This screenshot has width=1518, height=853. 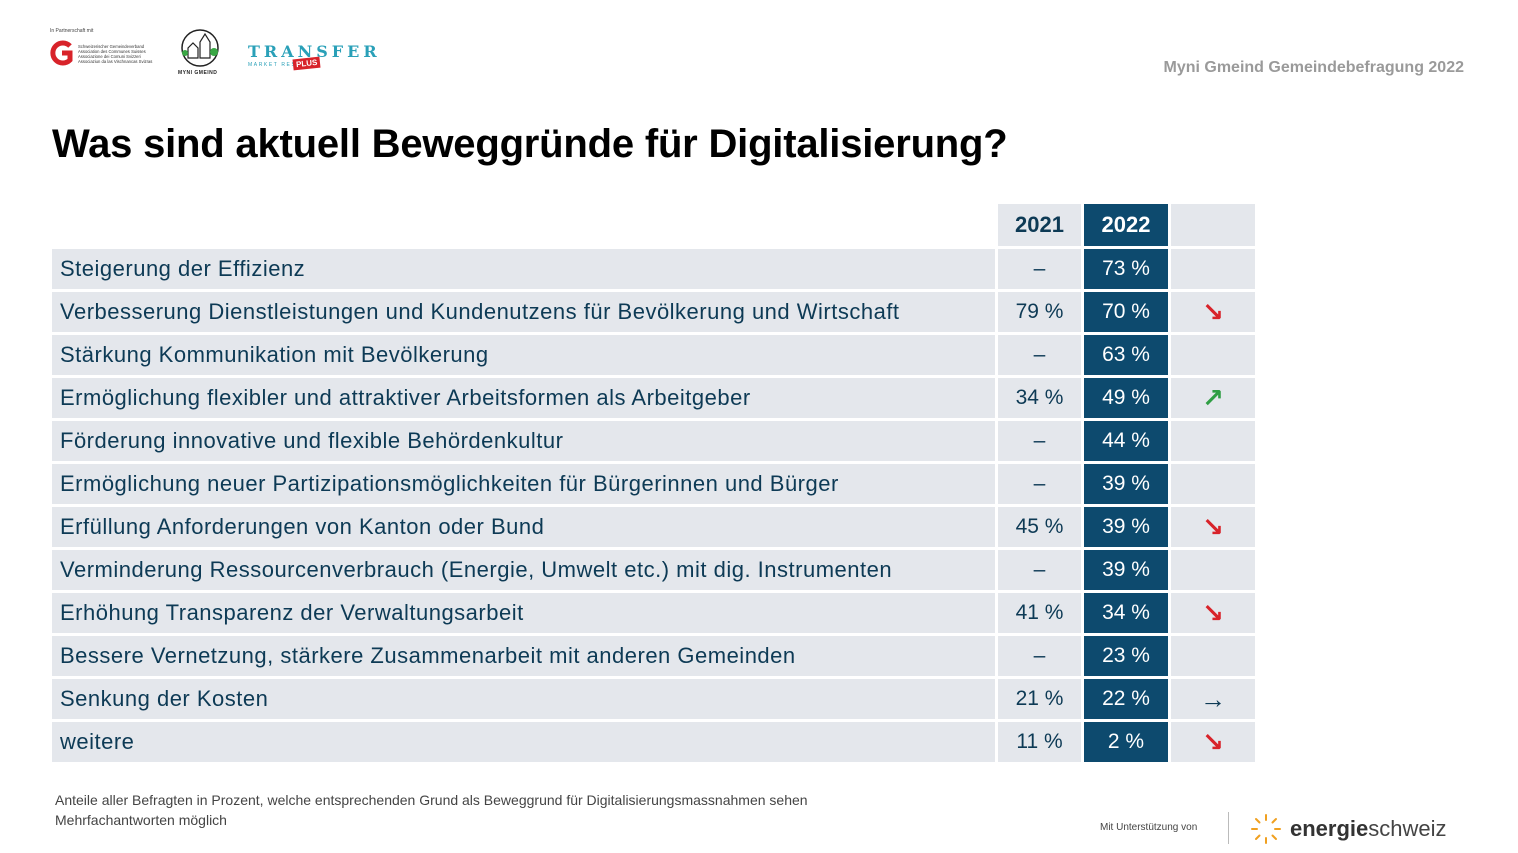 I want to click on energieschweiz-logo: energieschweiz, so click(x=1348, y=829).